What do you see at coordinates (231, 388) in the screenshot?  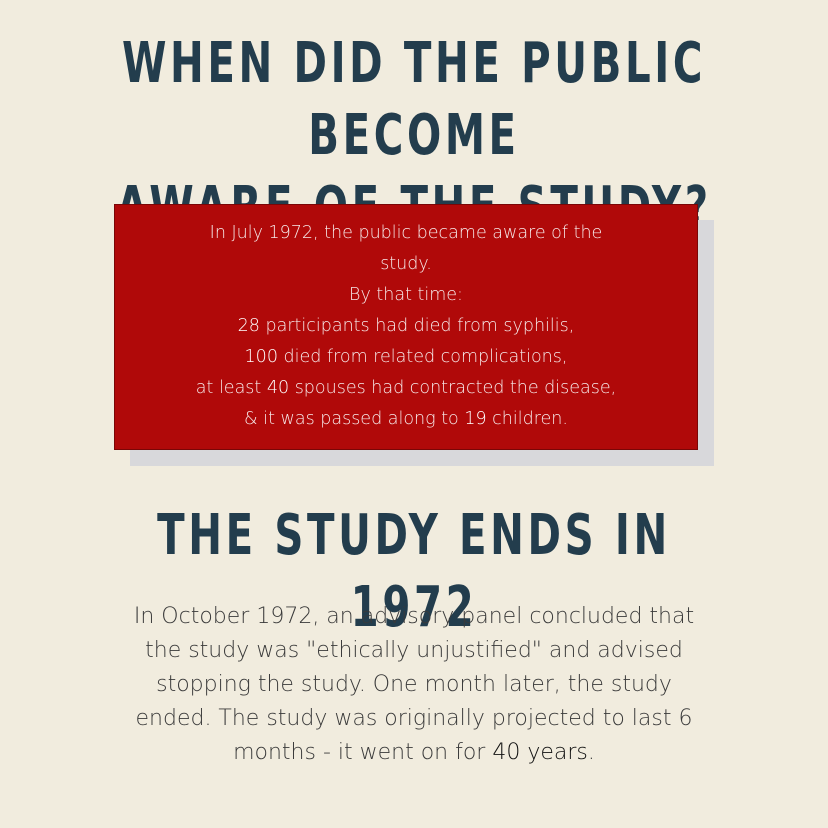 I see `callout-text: at least` at bounding box center [231, 388].